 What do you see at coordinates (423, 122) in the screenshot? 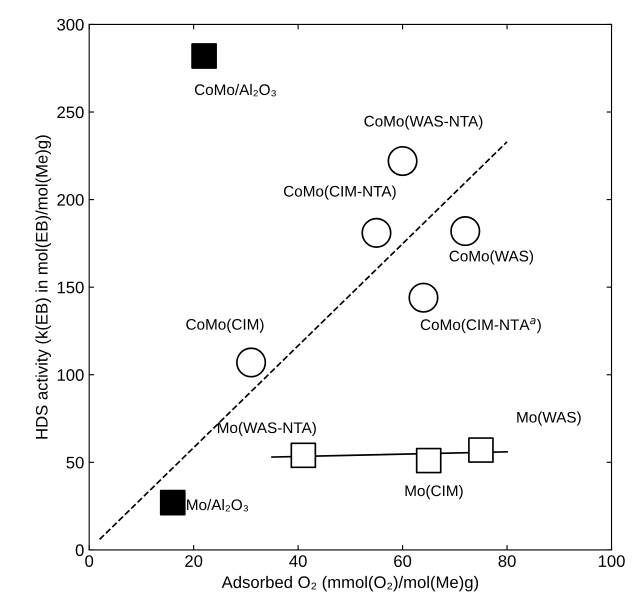
I see `annotation: CoMo(WAS-NTA)` at bounding box center [423, 122].